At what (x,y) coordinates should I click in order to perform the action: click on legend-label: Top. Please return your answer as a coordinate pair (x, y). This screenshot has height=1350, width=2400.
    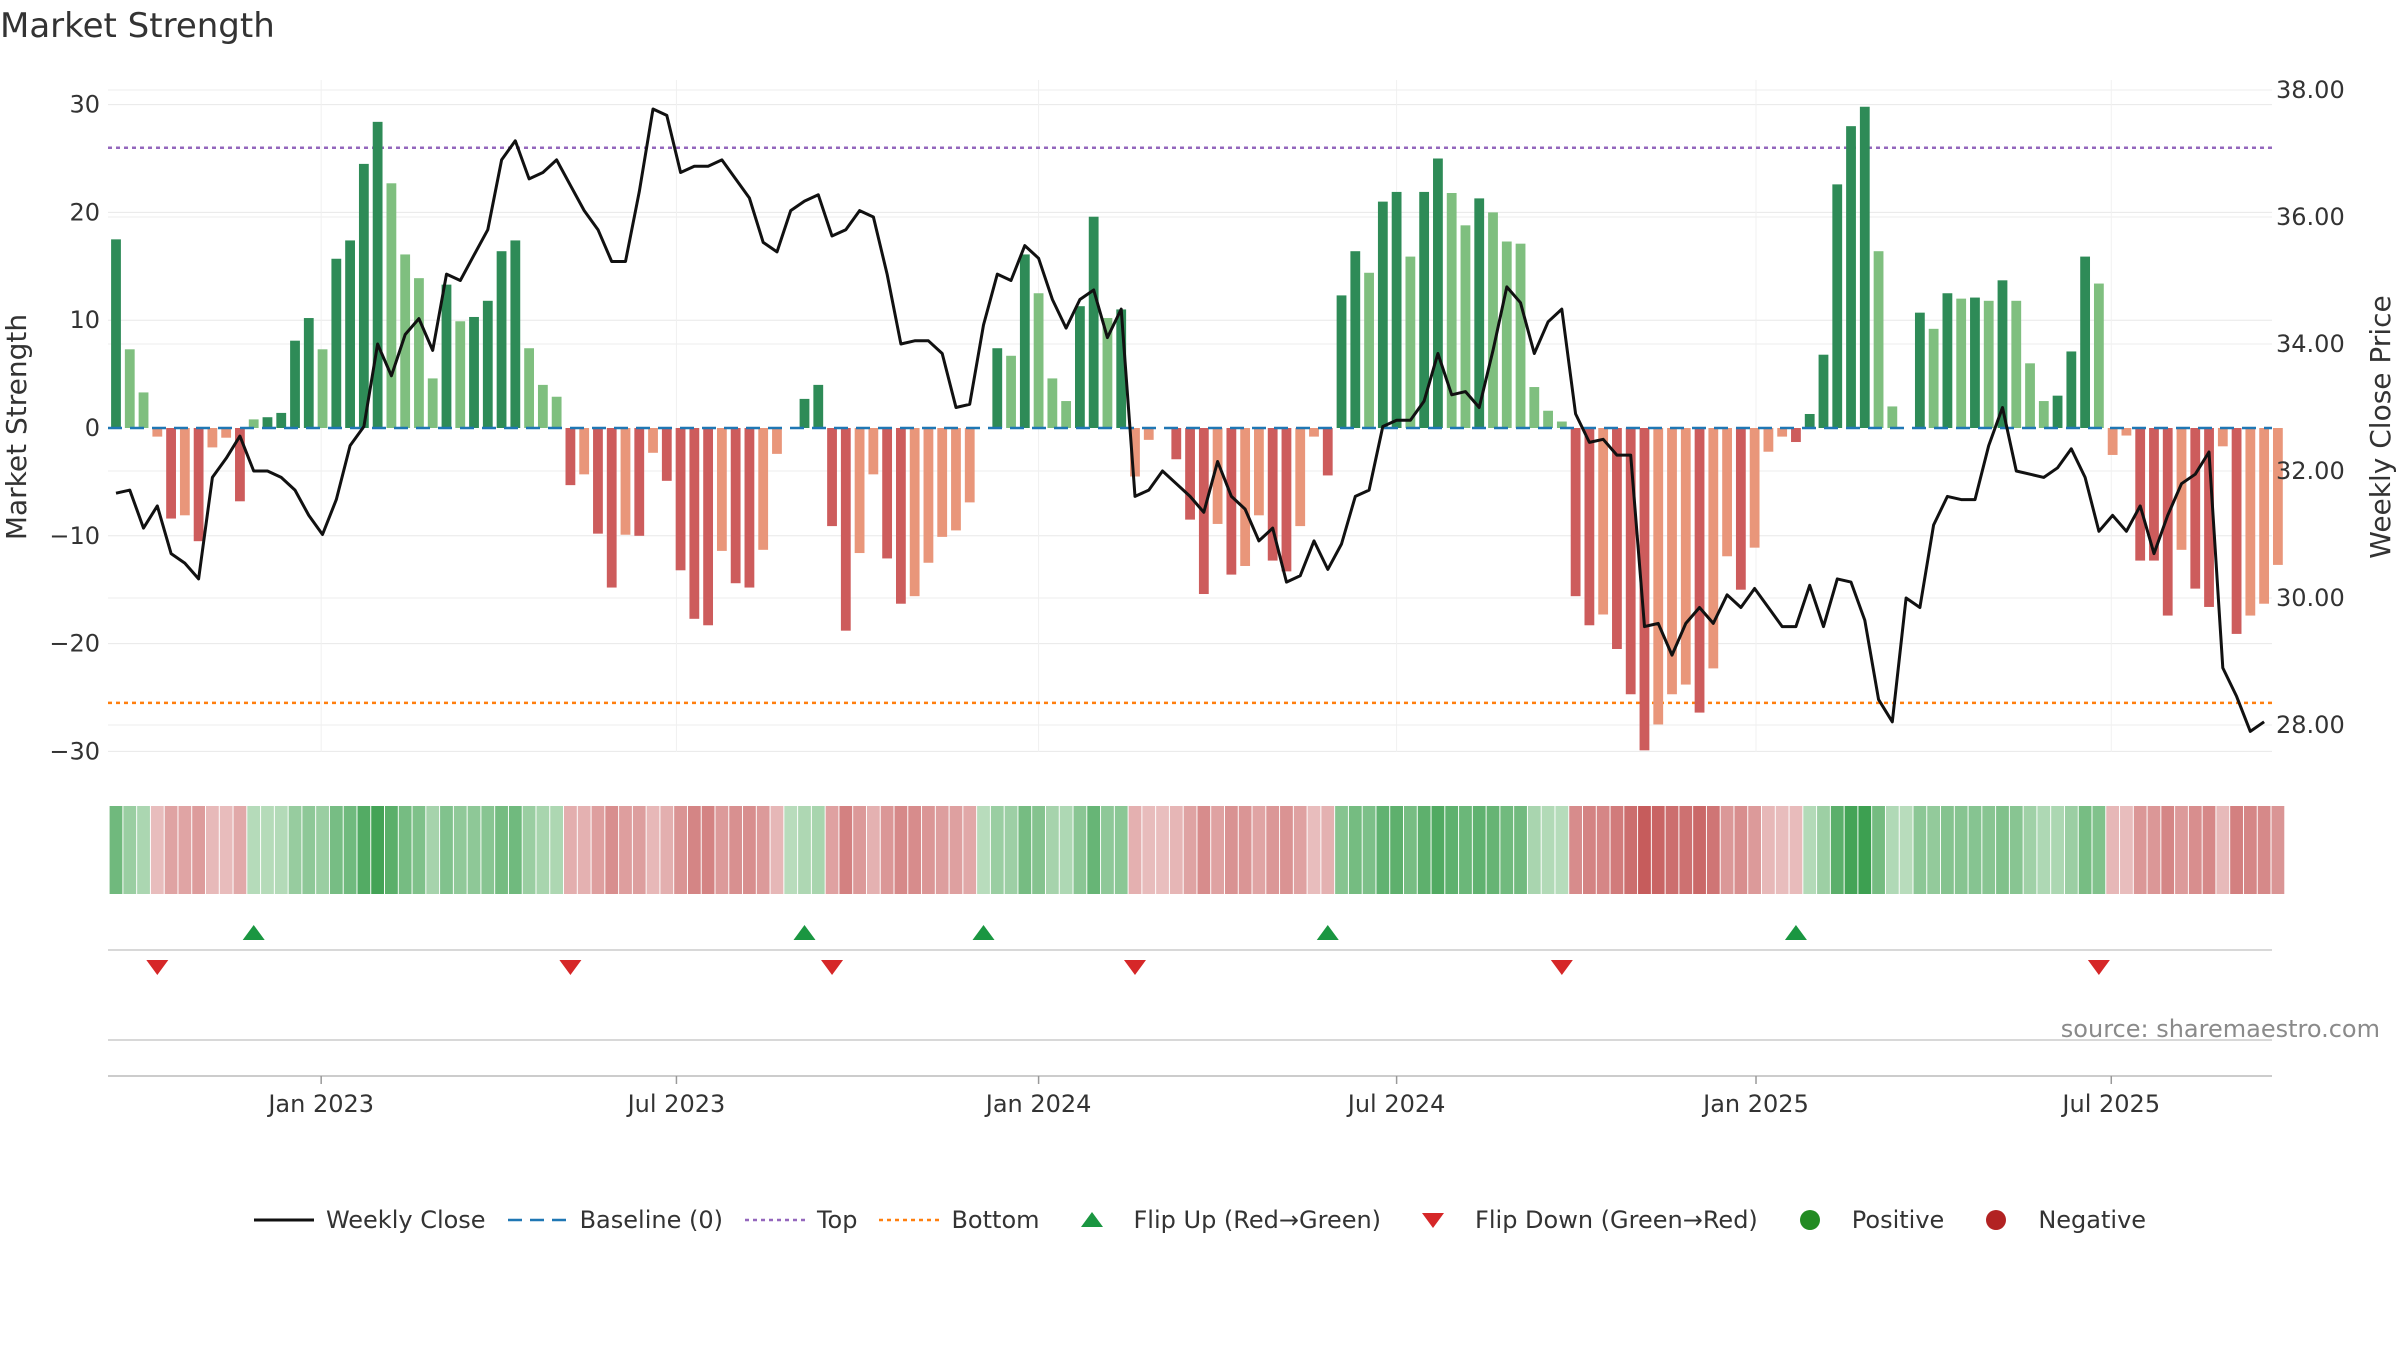
    Looking at the image, I should click on (837, 1220).